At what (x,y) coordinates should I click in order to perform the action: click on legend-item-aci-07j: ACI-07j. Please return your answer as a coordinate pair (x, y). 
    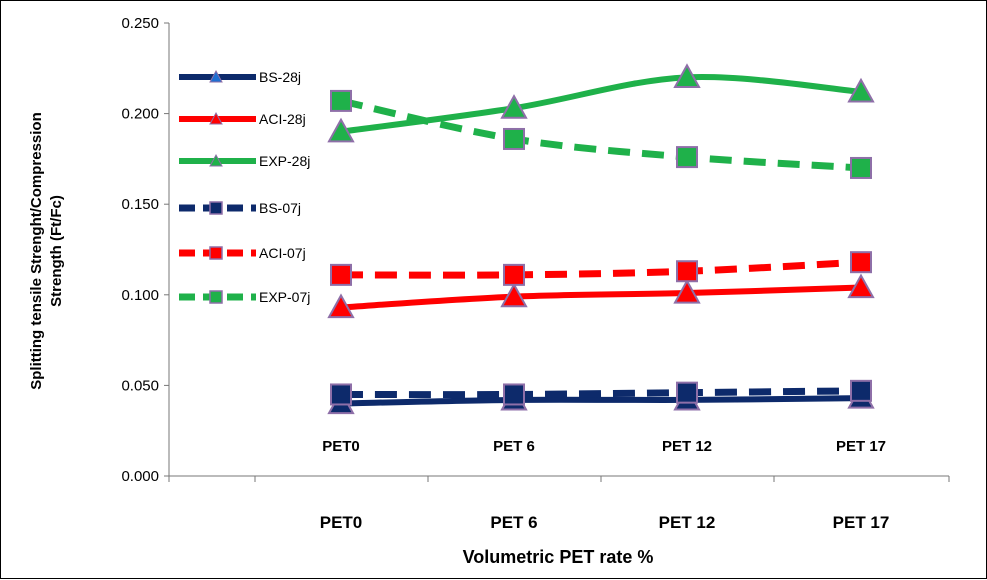
    Looking at the image, I should click on (242, 253).